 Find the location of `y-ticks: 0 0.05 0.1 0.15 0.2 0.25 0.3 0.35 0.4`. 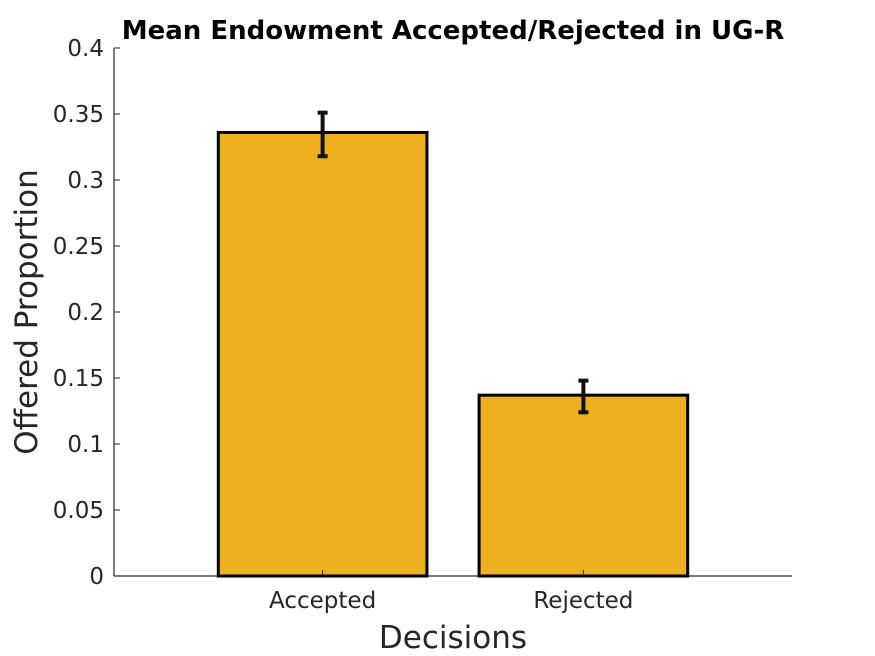

y-ticks: 0 0.05 0.1 0.15 0.2 0.25 0.3 0.35 0.4 is located at coordinates (86, 313).